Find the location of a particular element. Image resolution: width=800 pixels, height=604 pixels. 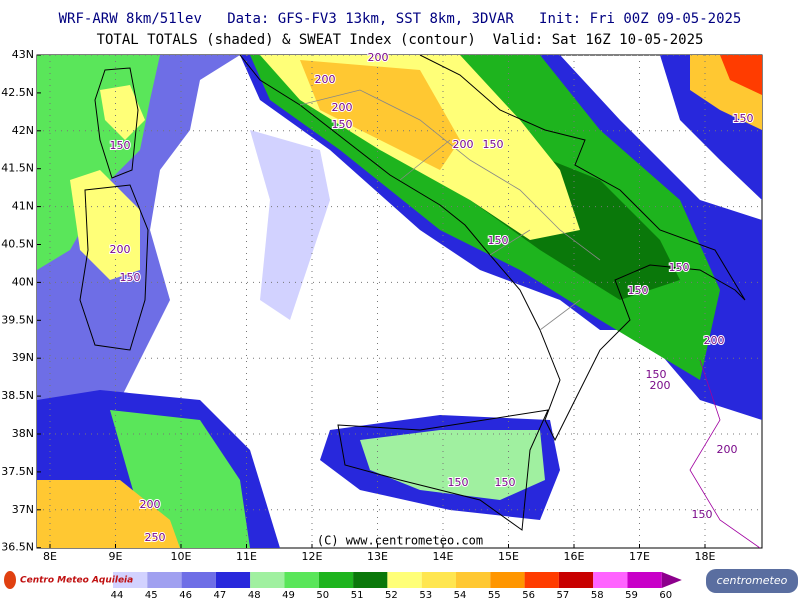

lon-label: 11E is located at coordinates (246, 556).